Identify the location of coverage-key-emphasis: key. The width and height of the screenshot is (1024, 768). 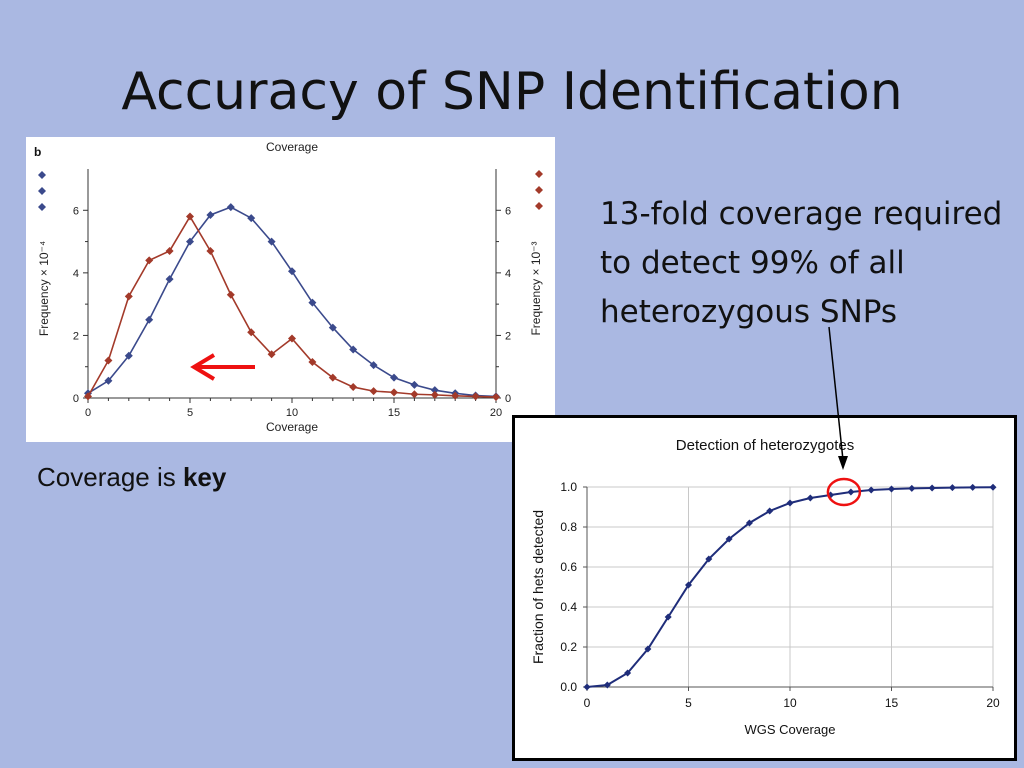
(204, 477).